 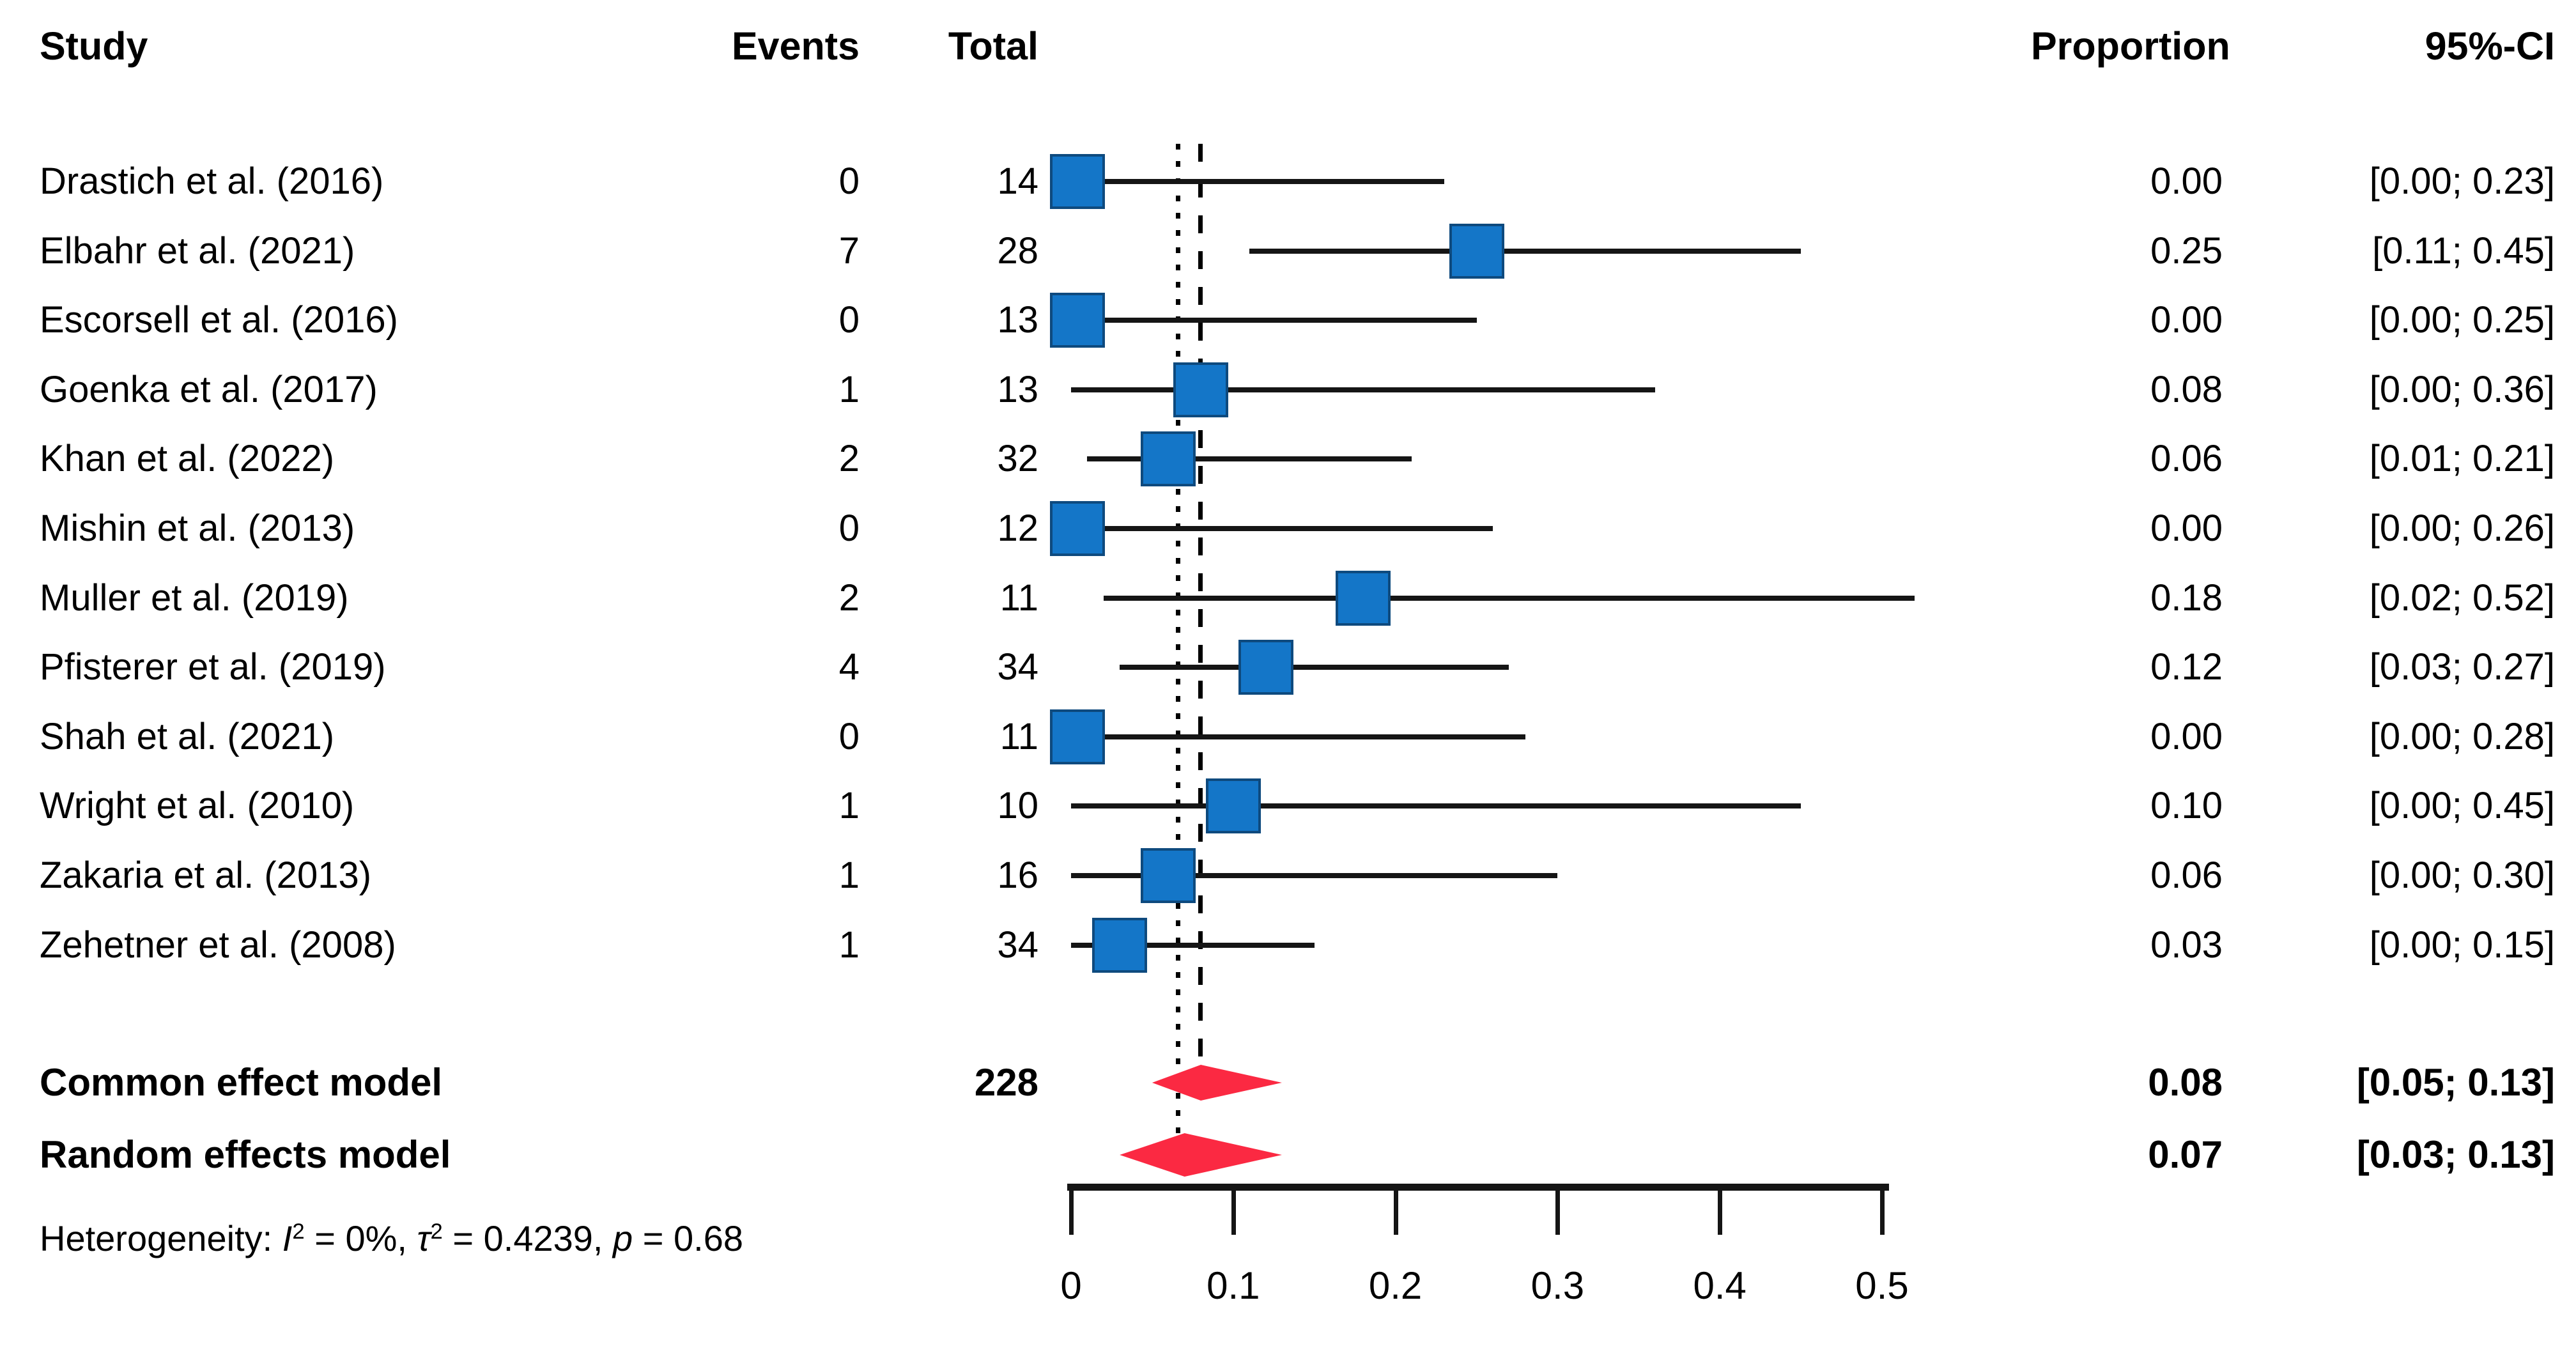 I want to click on p-value: = 0.68, so click(x=688, y=1238).